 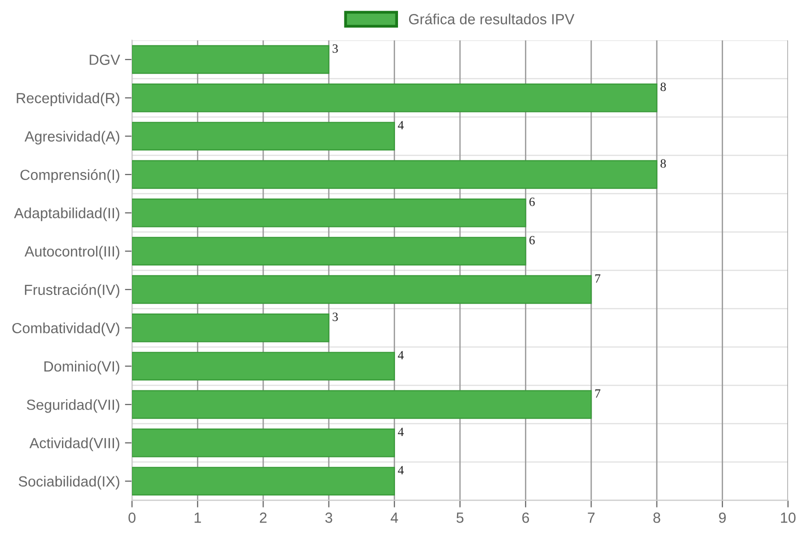 What do you see at coordinates (591, 517) in the screenshot?
I see `x-tick-label: 7` at bounding box center [591, 517].